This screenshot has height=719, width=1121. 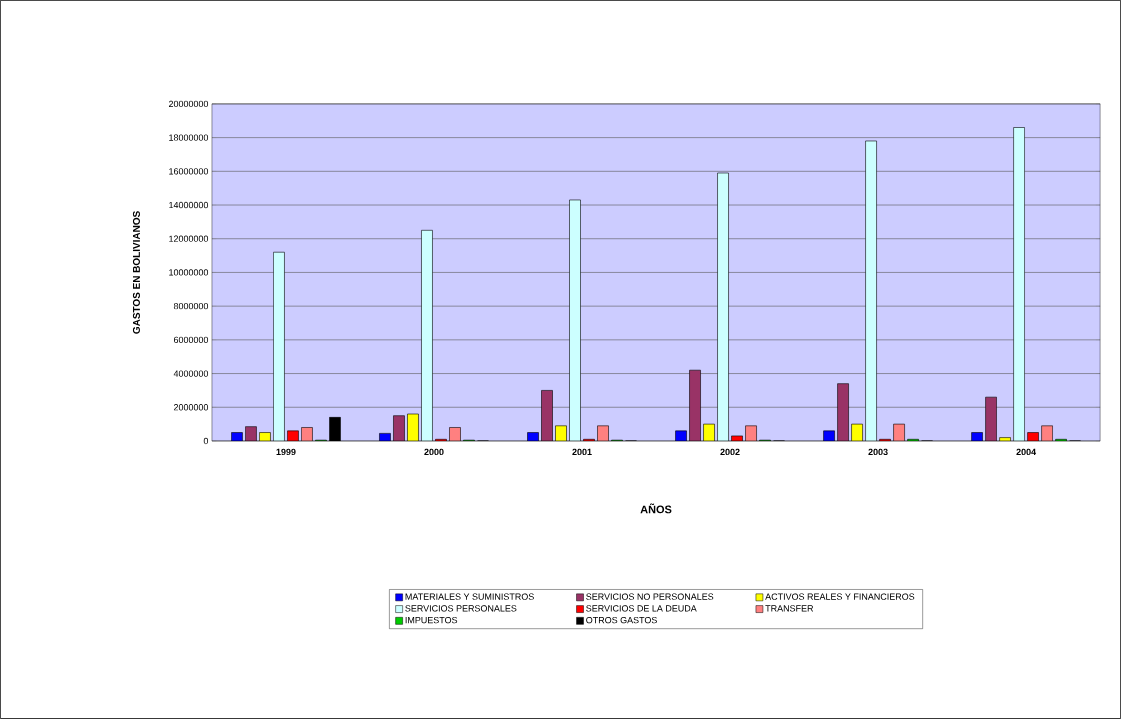 What do you see at coordinates (189, 205) in the screenshot?
I see `y-tick-label: 14000000` at bounding box center [189, 205].